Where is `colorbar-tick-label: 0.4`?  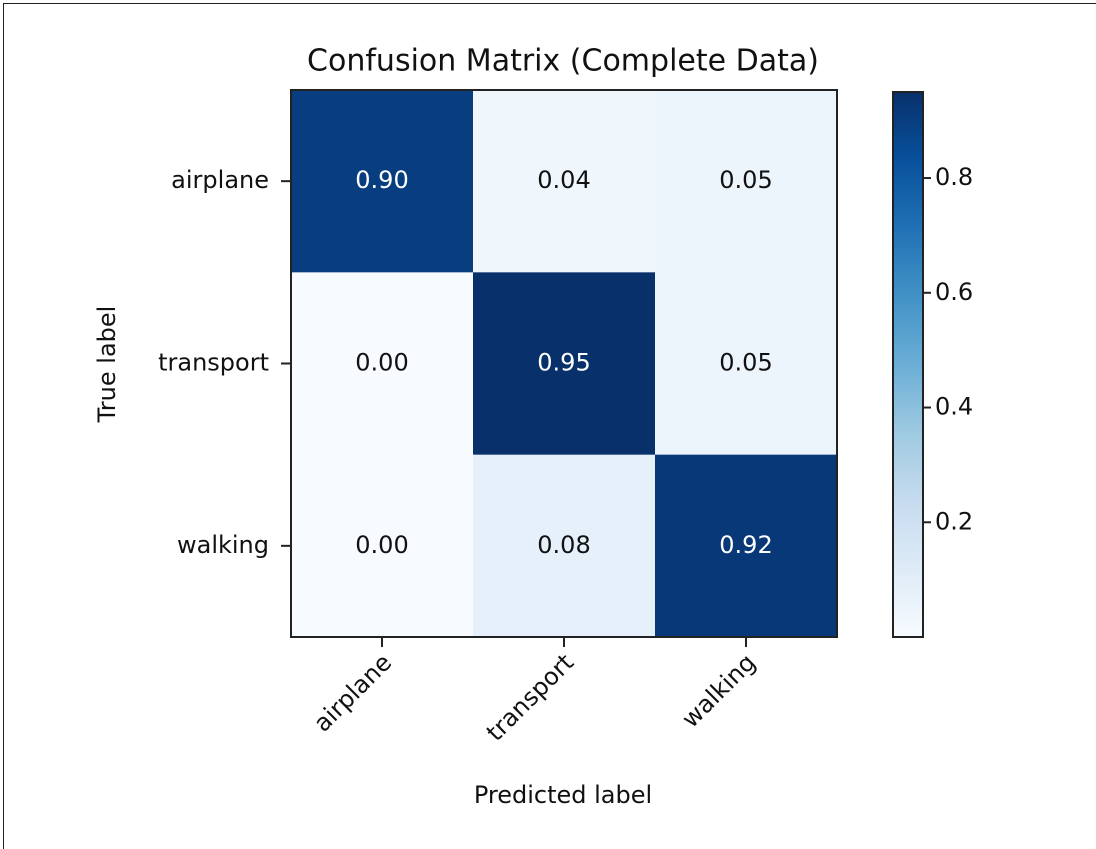
colorbar-tick-label: 0.4 is located at coordinates (954, 407).